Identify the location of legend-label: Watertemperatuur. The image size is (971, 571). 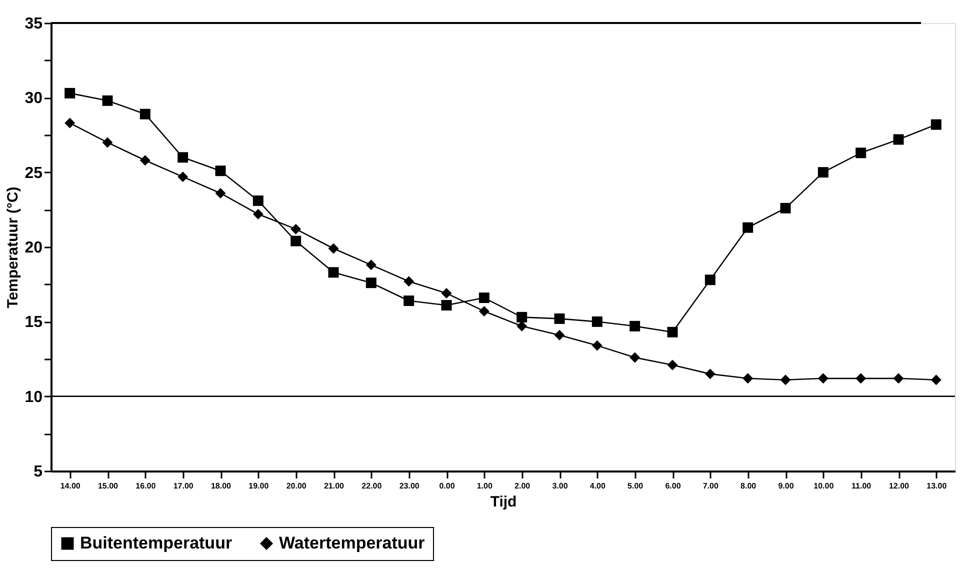
(352, 543).